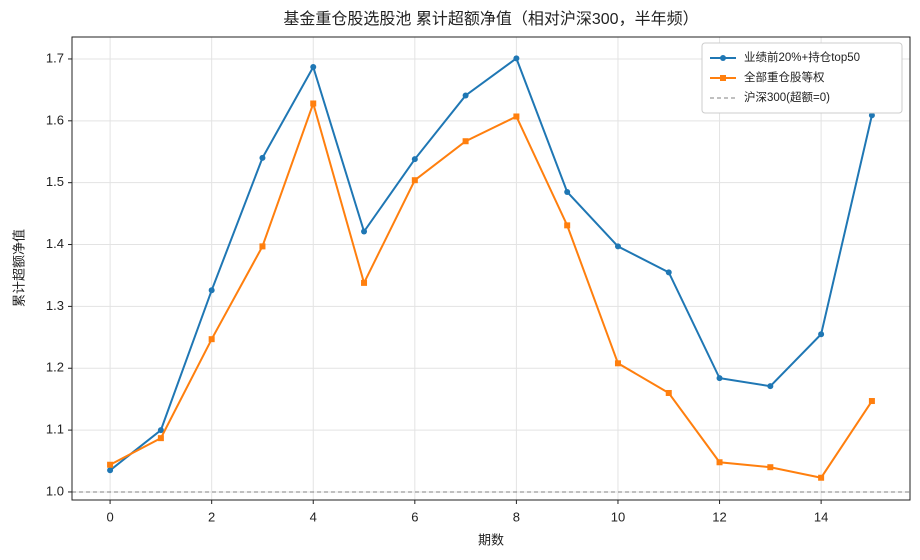 The width and height of the screenshot is (920, 560). What do you see at coordinates (802, 57) in the screenshot?
I see `legend-label: 业绩前20%+持仓top50` at bounding box center [802, 57].